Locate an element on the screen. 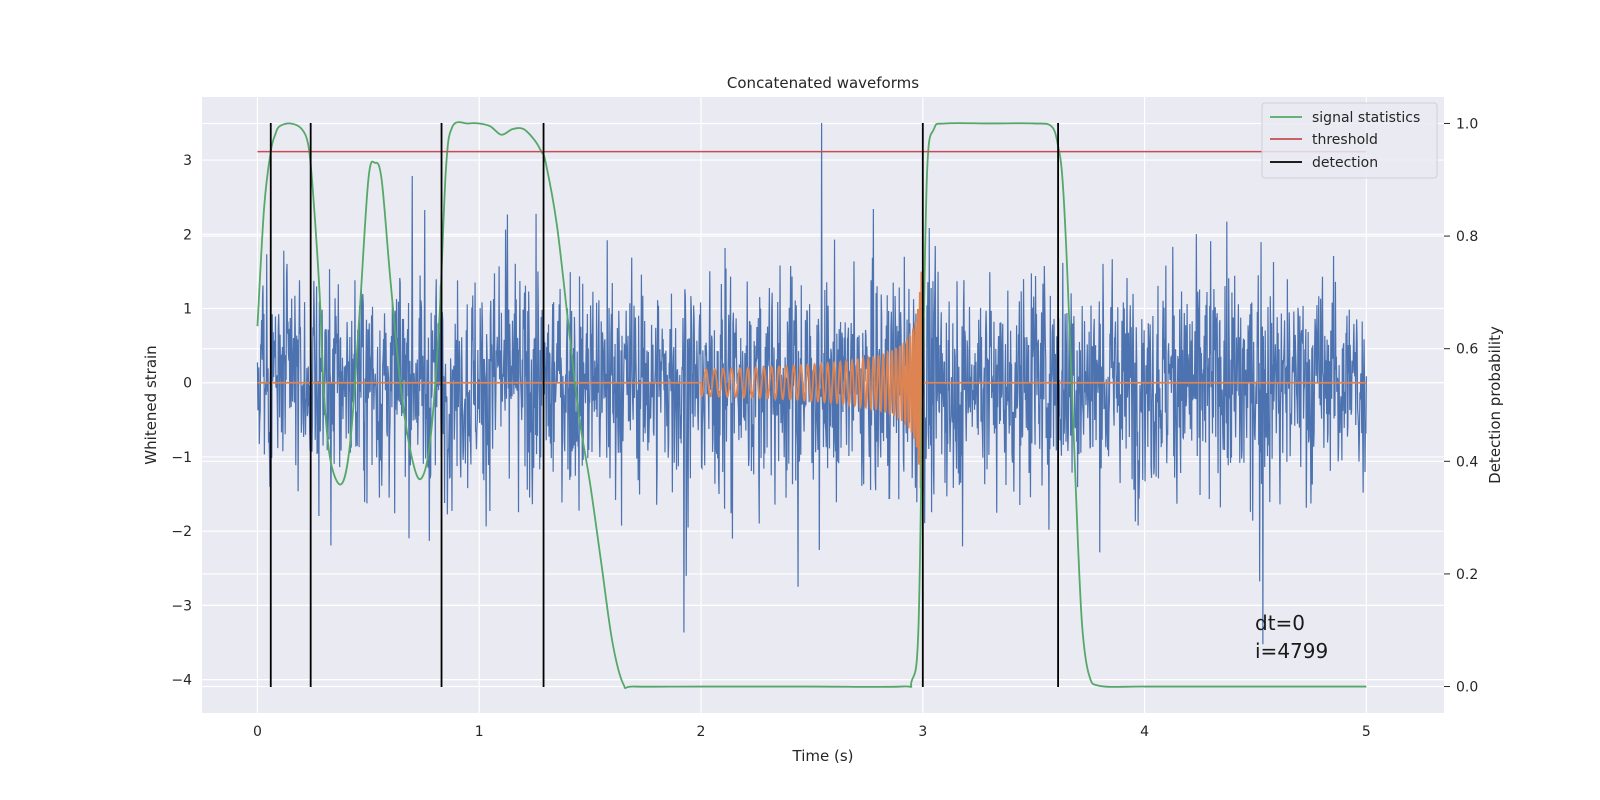 Image resolution: width=1600 pixels, height=800 pixels. legend-label-detection: detection is located at coordinates (1345, 163).